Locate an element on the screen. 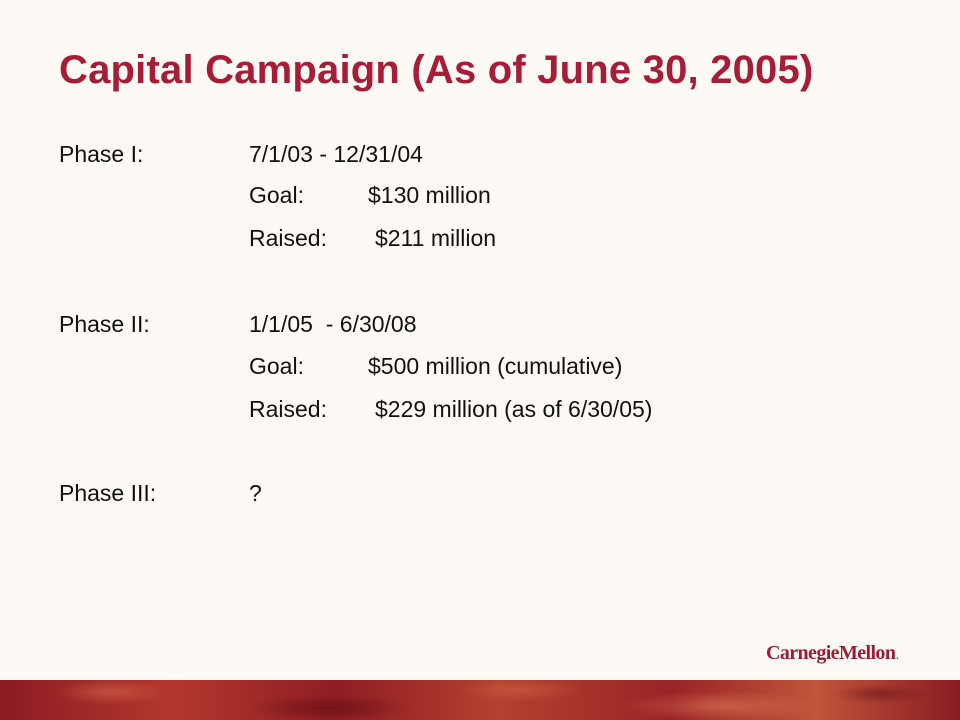 The width and height of the screenshot is (960, 720). phase-1-goal-label: Goal: is located at coordinates (276, 195).